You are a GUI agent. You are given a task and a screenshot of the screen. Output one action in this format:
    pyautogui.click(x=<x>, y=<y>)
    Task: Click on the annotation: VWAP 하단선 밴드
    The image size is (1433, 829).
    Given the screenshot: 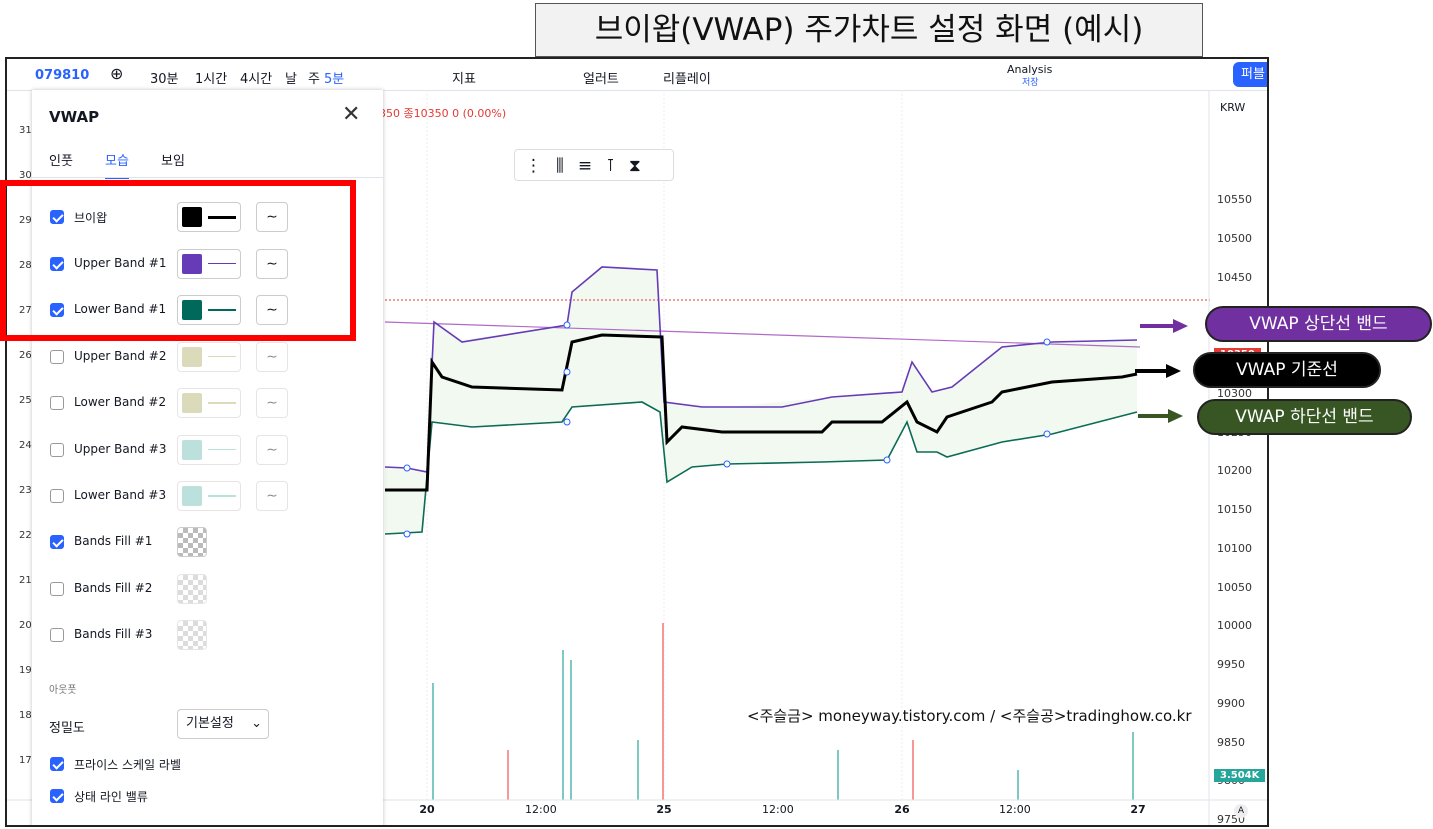 What is the action you would take?
    pyautogui.click(x=1304, y=417)
    